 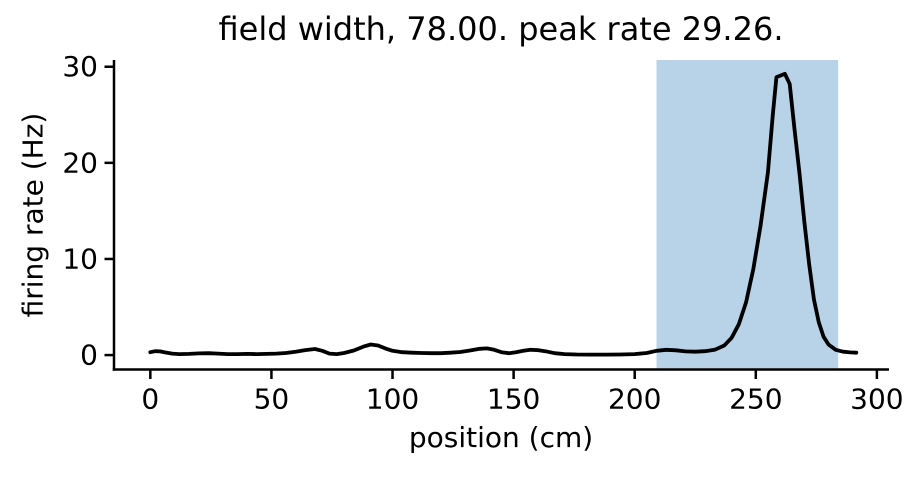 I want to click on place-field-band, so click(x=747, y=214).